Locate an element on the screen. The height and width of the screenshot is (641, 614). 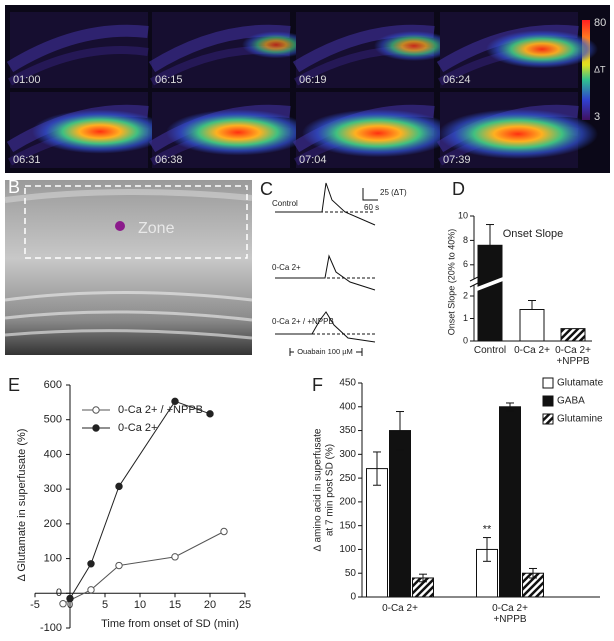
x-tick-label: 5 is located at coordinates (105, 605).